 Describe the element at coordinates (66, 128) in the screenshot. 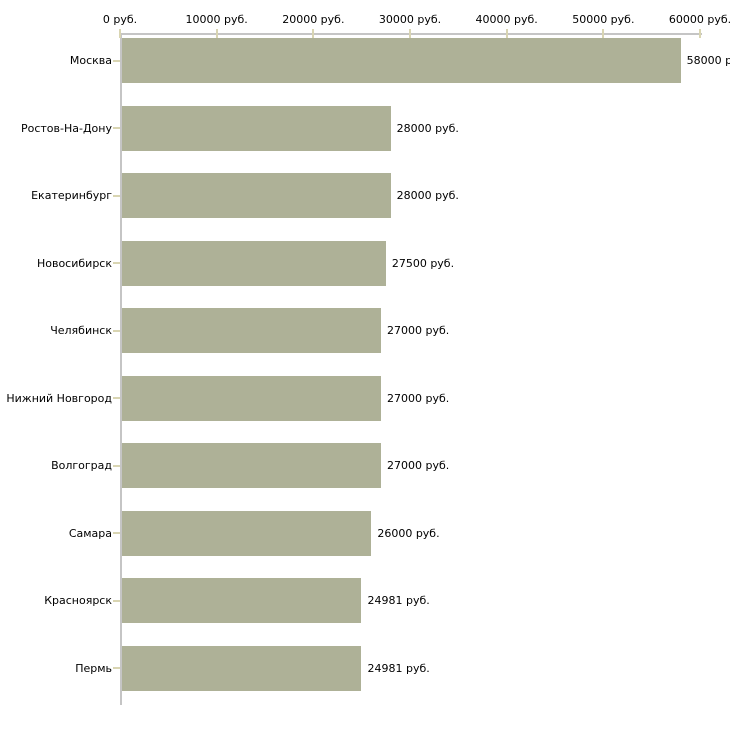

I see `category-label: Ростов-На-Дону` at that location.